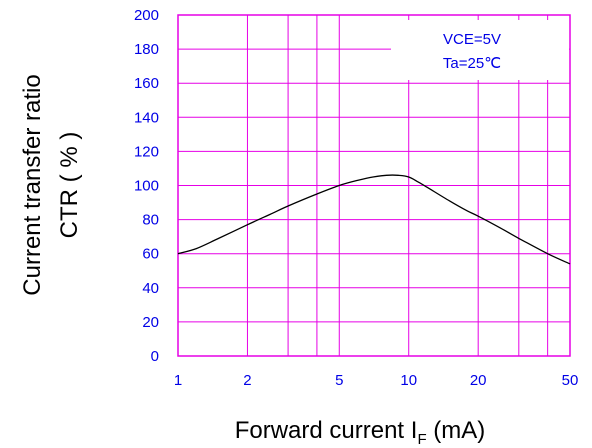  I want to click on annotation-box: VCE=5V Ta=25℃, so click(480, 50).